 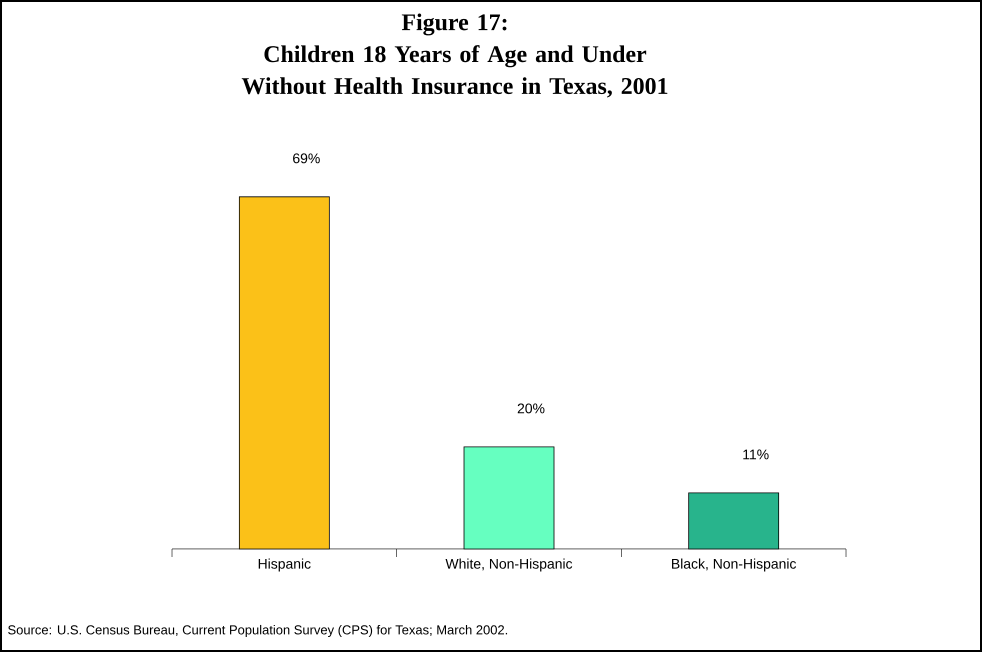 I want to click on chart-title: Figure 17: Children 18 Years of Age and Under Without Health Insurance in Texas, 2001, so click(x=455, y=56).